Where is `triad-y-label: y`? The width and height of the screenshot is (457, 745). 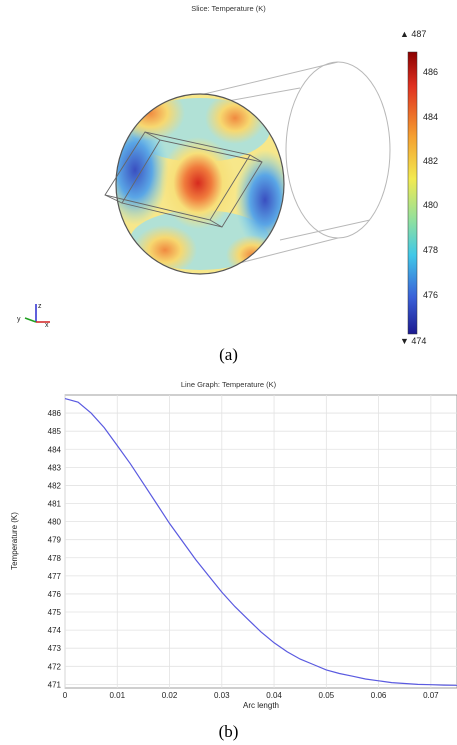 triad-y-label: y is located at coordinates (19, 319).